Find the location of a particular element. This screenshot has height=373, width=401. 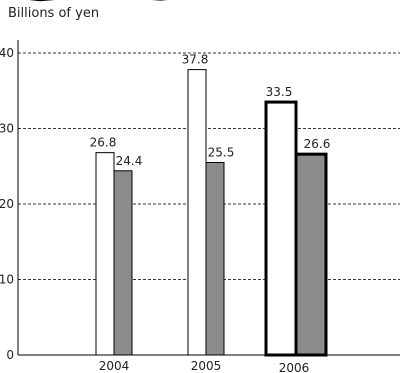

data-label: 26.8 is located at coordinates (103, 143).